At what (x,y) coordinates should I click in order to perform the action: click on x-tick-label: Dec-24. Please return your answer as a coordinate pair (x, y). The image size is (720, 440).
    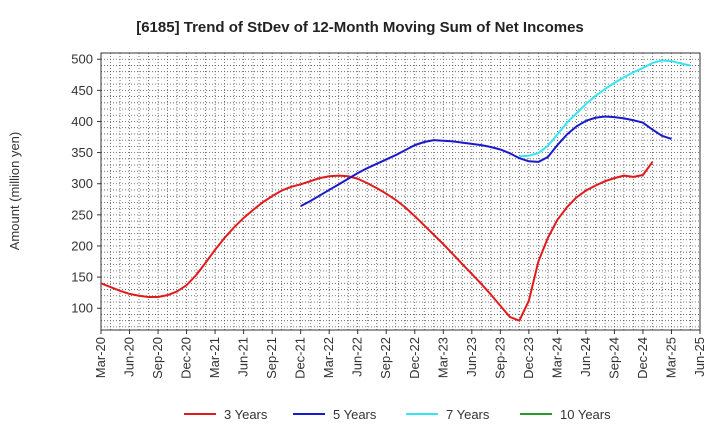
    Looking at the image, I should click on (642, 358).